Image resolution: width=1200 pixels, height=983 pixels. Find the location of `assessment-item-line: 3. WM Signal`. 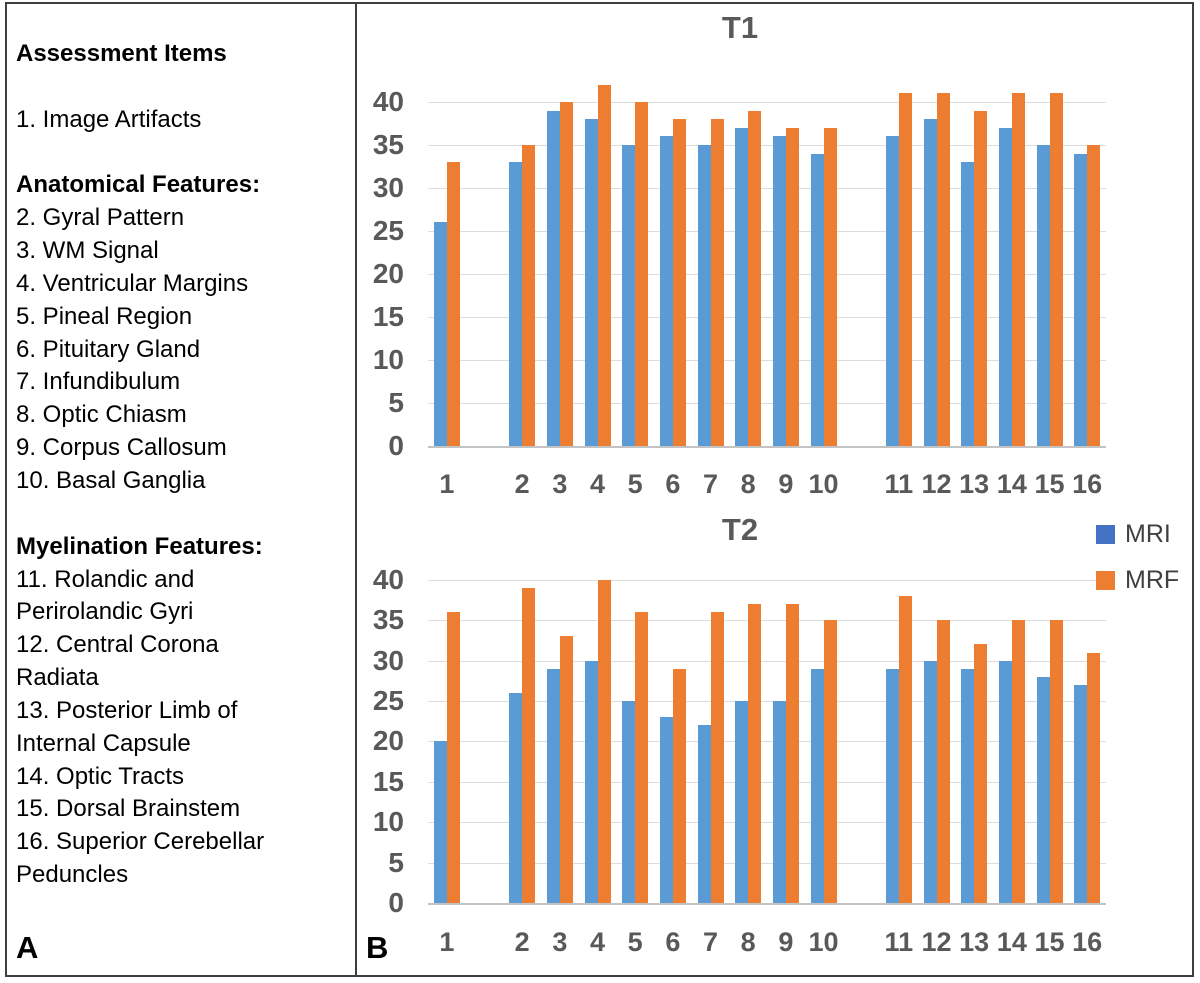

assessment-item-line: 3. WM Signal is located at coordinates (87, 251).